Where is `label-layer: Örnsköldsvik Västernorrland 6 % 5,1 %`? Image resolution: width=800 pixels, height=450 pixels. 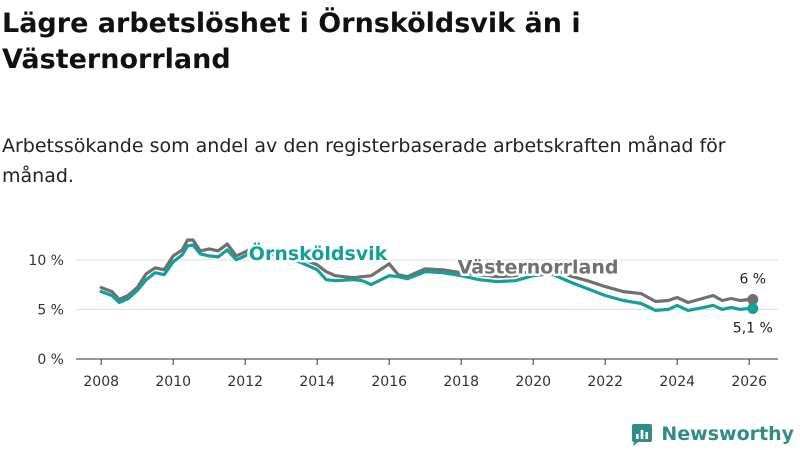 label-layer: Örnsköldsvik Västernorrland 6 % 5,1 % is located at coordinates (510, 288).